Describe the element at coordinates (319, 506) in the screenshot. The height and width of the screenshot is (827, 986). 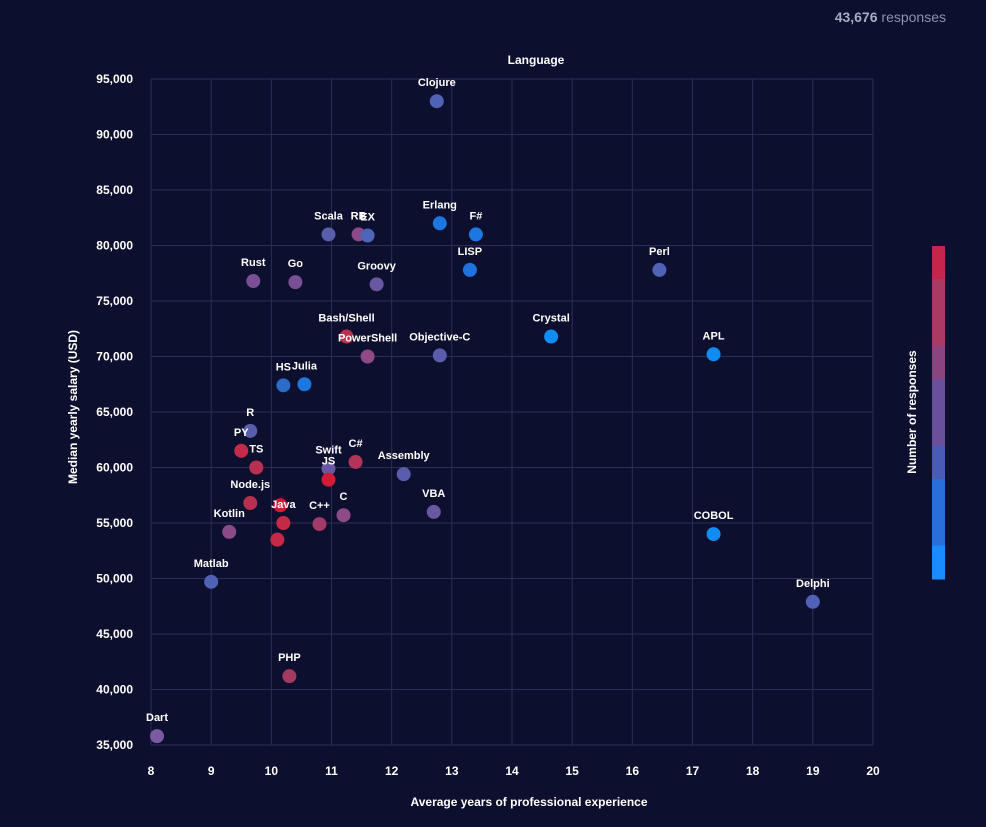
I see `data-point-label: C++` at that location.